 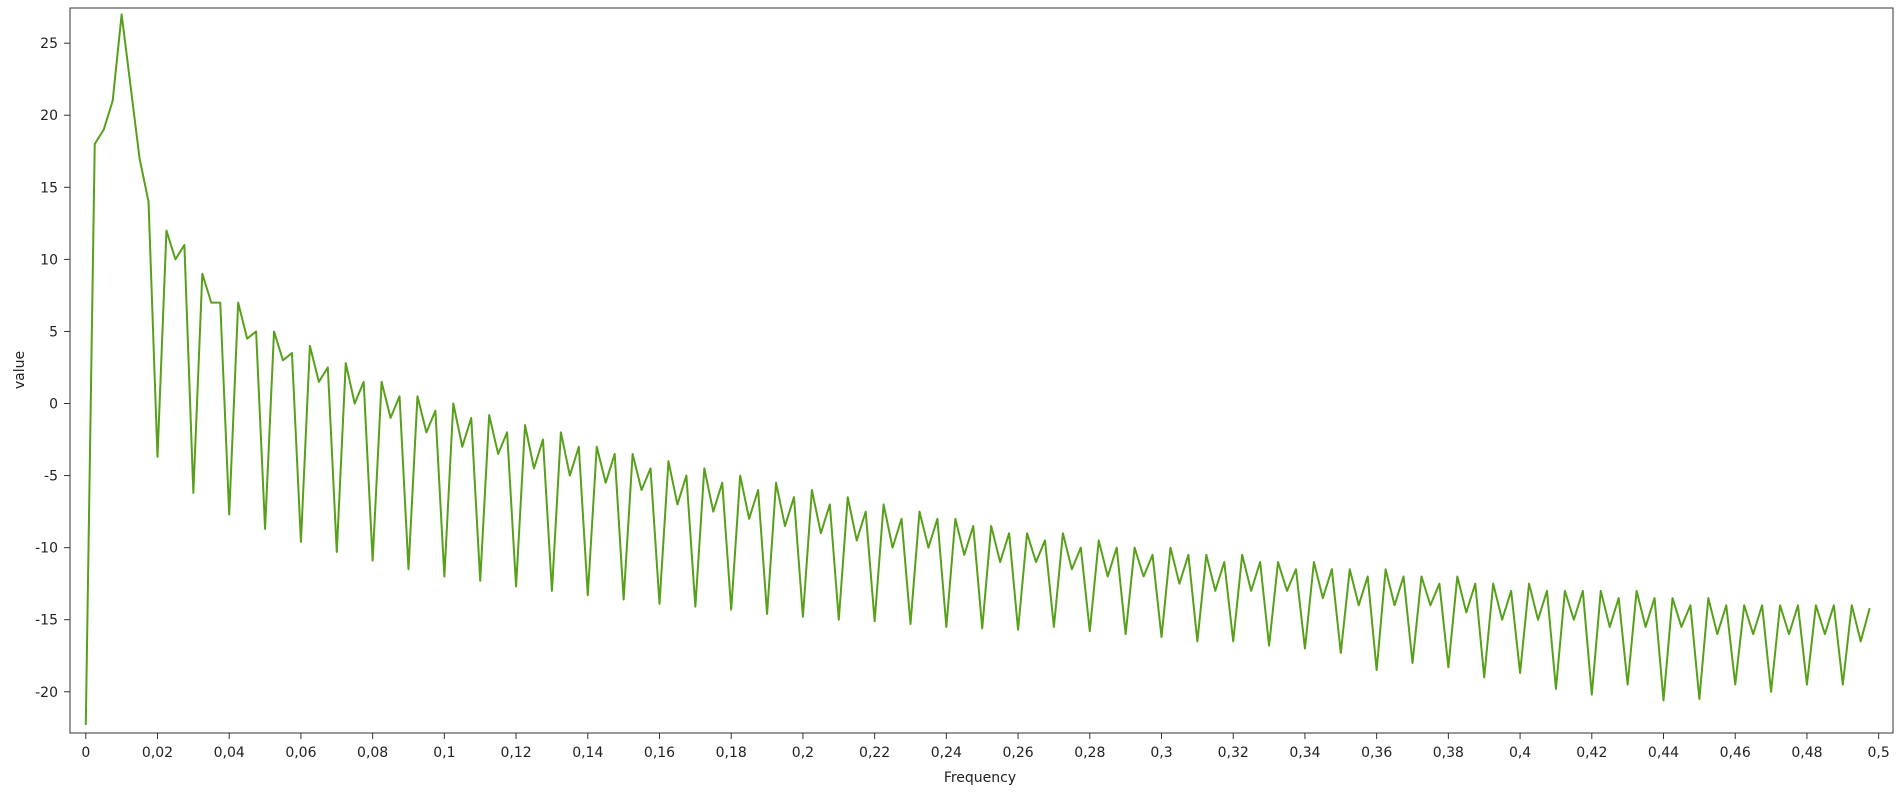 What do you see at coordinates (515, 753) in the screenshot?
I see `x-tick-label: 0,12` at bounding box center [515, 753].